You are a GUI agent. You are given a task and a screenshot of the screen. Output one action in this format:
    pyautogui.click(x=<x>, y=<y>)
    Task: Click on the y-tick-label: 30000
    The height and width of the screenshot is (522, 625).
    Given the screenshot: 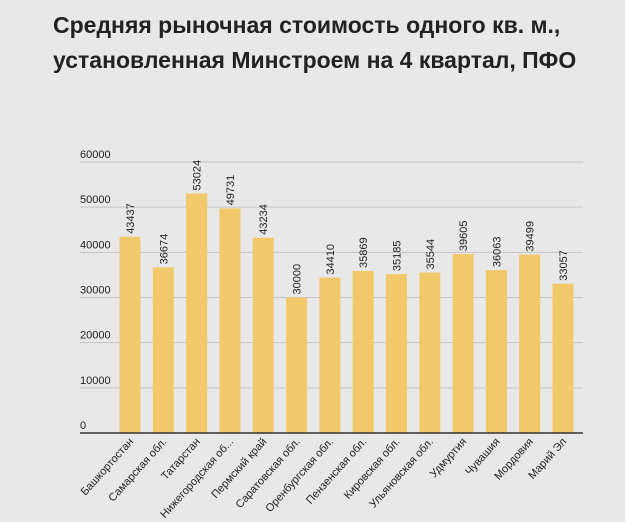 What is the action you would take?
    pyautogui.click(x=95, y=291)
    